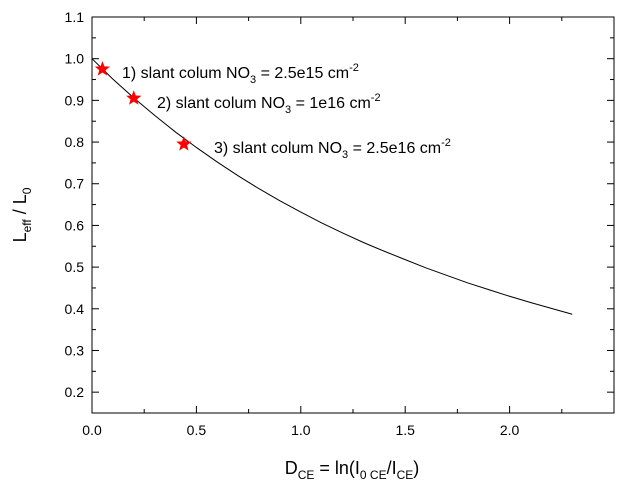 The width and height of the screenshot is (635, 485). What do you see at coordinates (75, 100) in the screenshot?
I see `y-tick-label: 0.9` at bounding box center [75, 100].